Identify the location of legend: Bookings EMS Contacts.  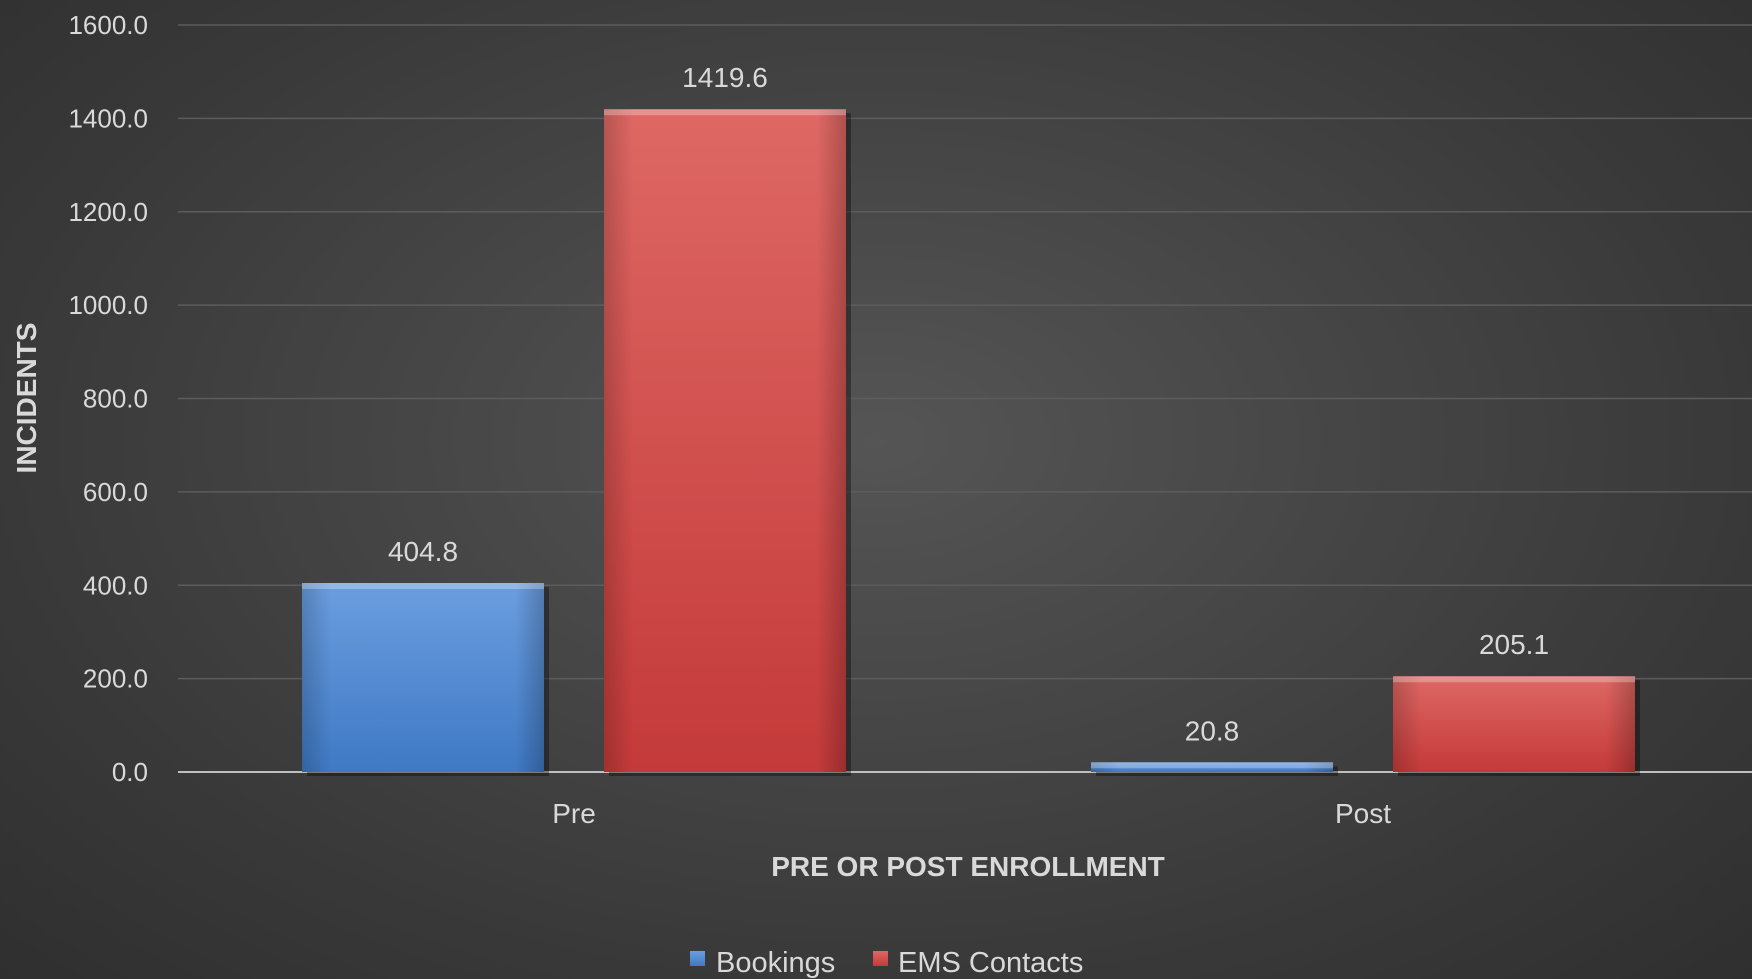
(886, 963).